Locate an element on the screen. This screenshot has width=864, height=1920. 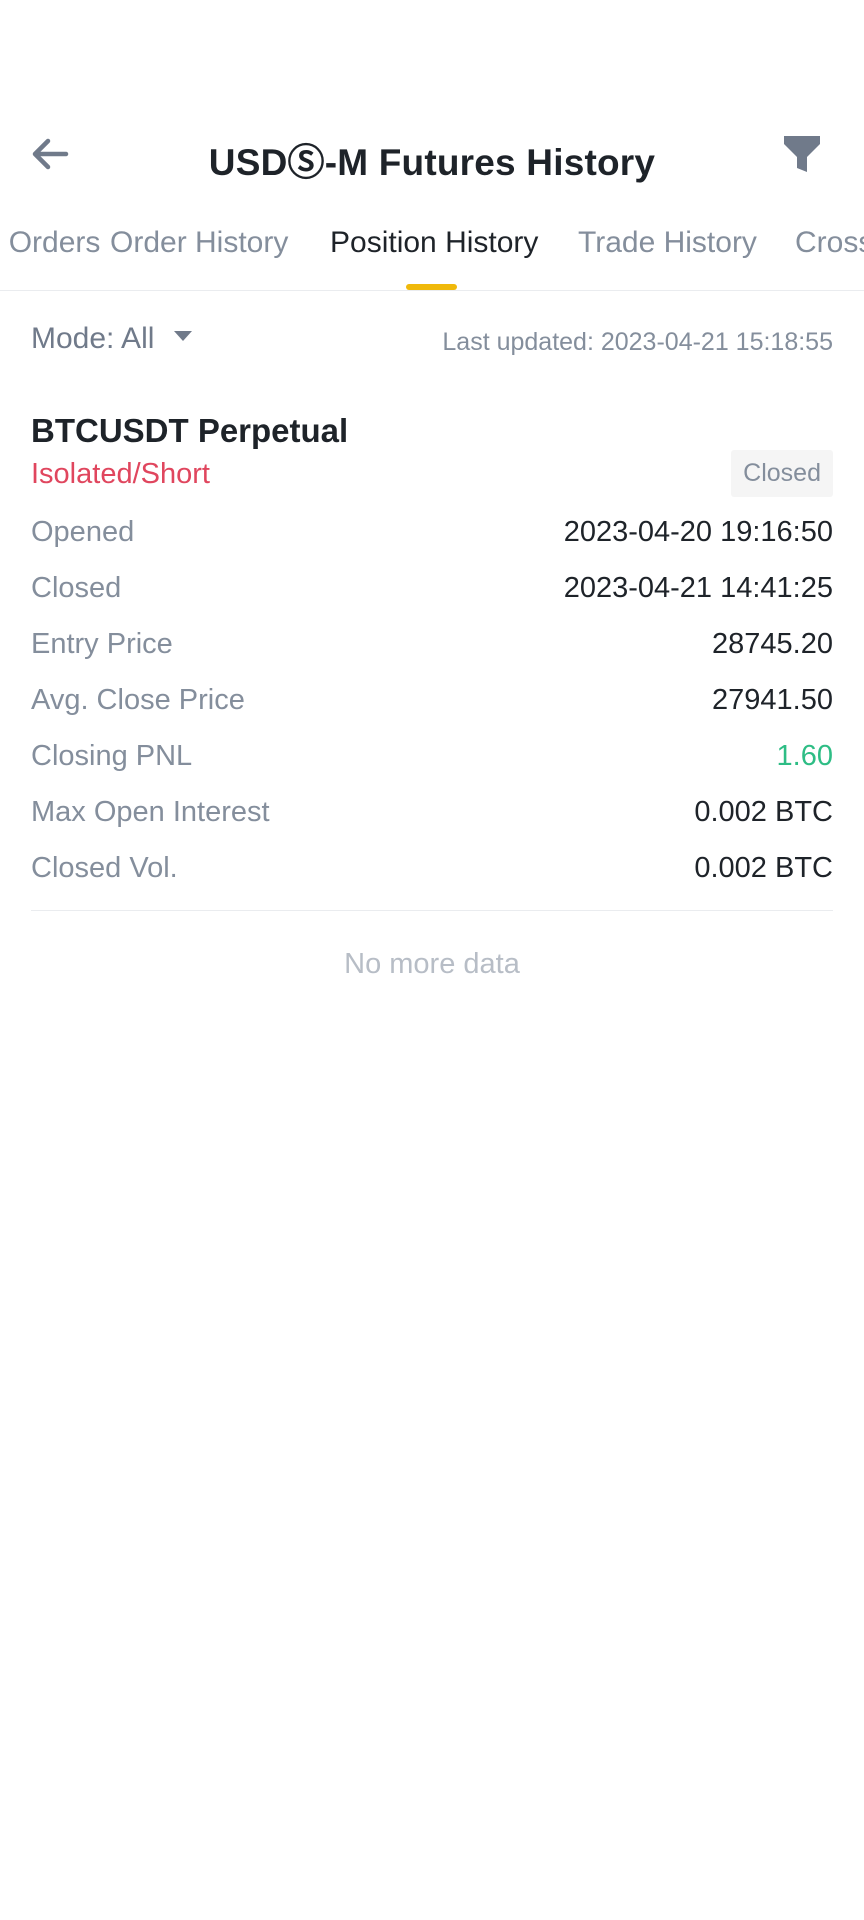
active-tab-indicator is located at coordinates (431, 287).